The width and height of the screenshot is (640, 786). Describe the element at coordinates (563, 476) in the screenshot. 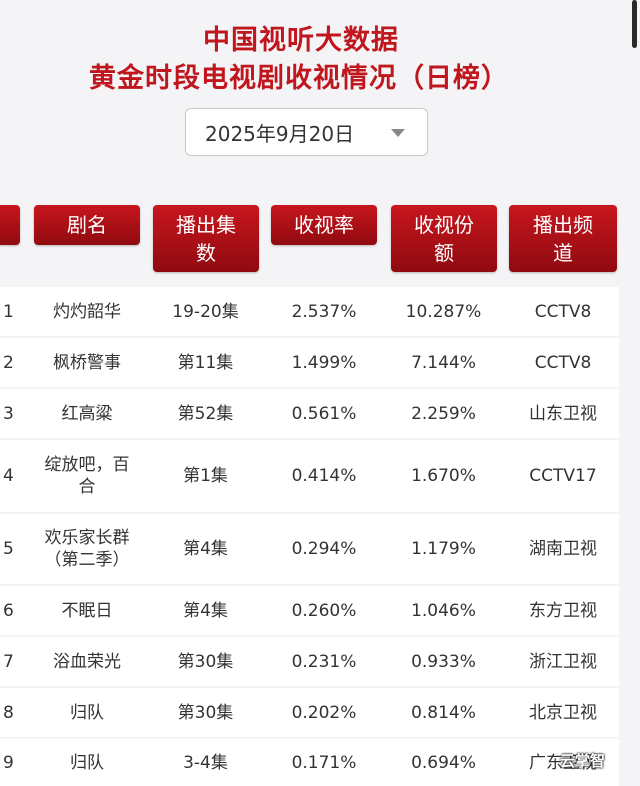

I see `channel-cell: CCTV17` at that location.